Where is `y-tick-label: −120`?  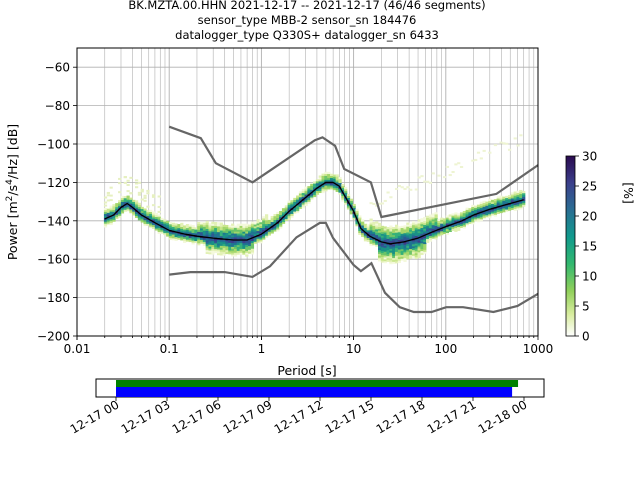
y-tick-label: −120 is located at coordinates (53, 183).